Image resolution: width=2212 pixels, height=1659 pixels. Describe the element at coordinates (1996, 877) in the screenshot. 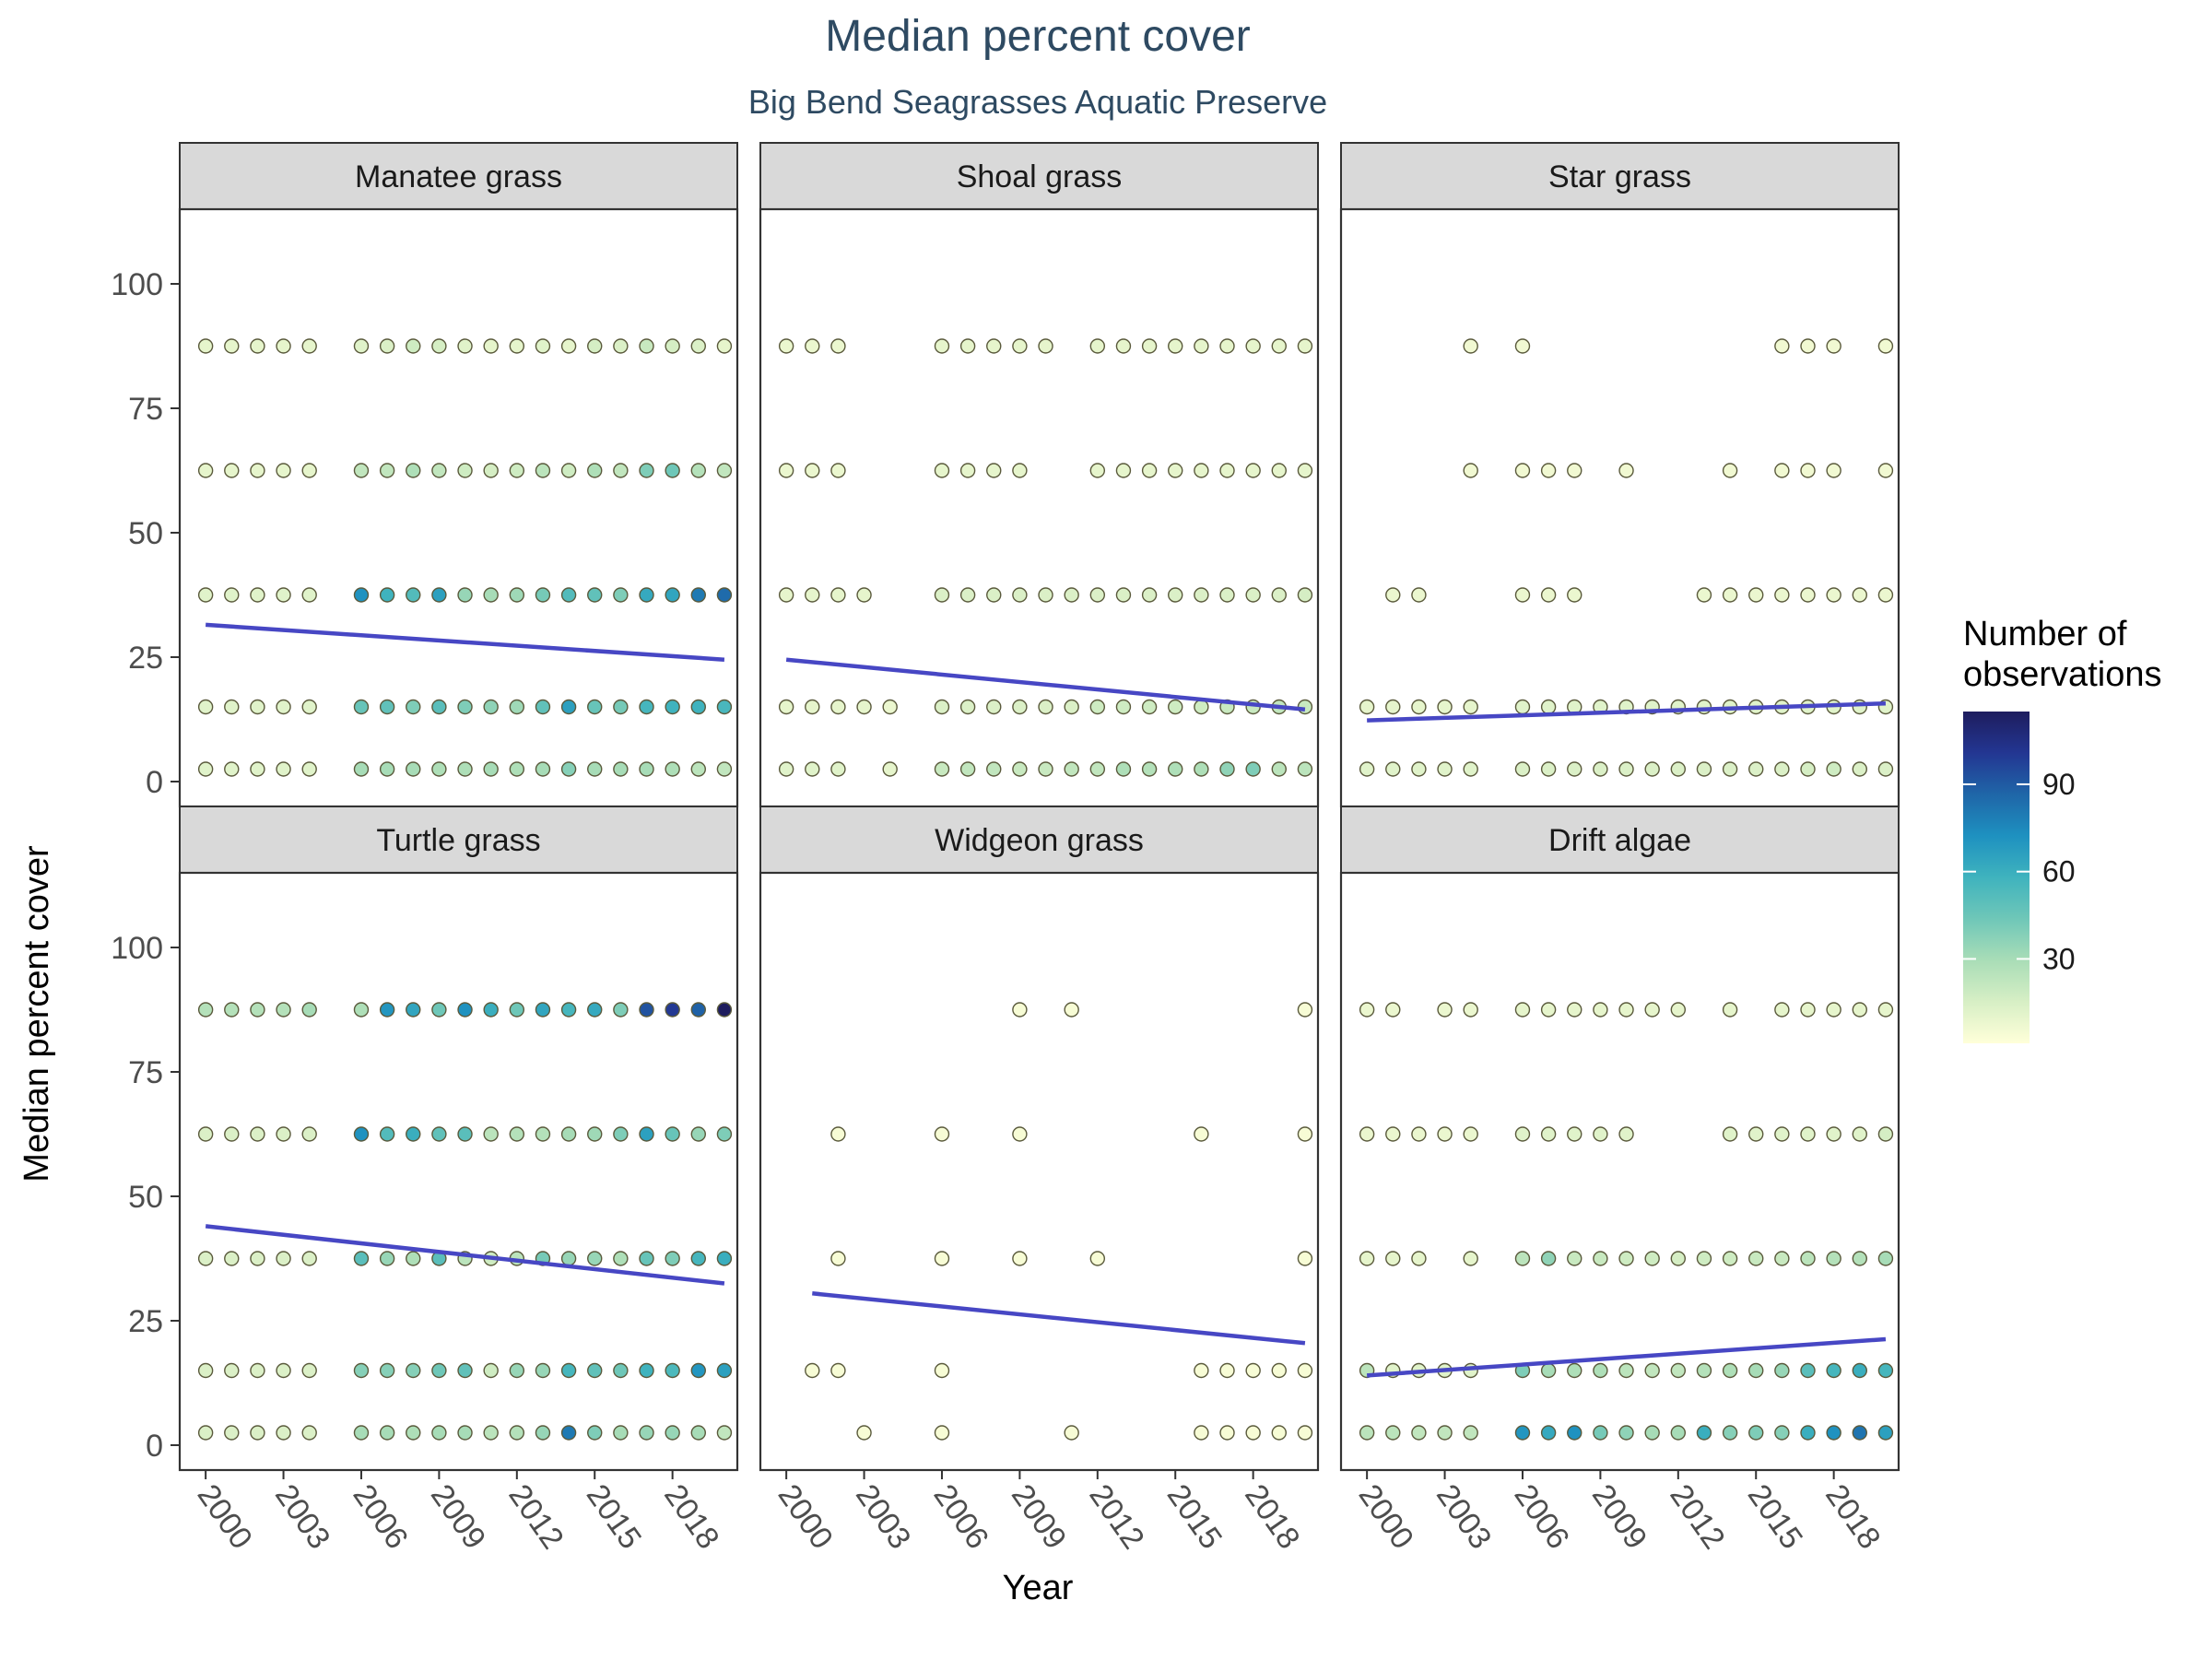

I see `legend-colorbar` at that location.